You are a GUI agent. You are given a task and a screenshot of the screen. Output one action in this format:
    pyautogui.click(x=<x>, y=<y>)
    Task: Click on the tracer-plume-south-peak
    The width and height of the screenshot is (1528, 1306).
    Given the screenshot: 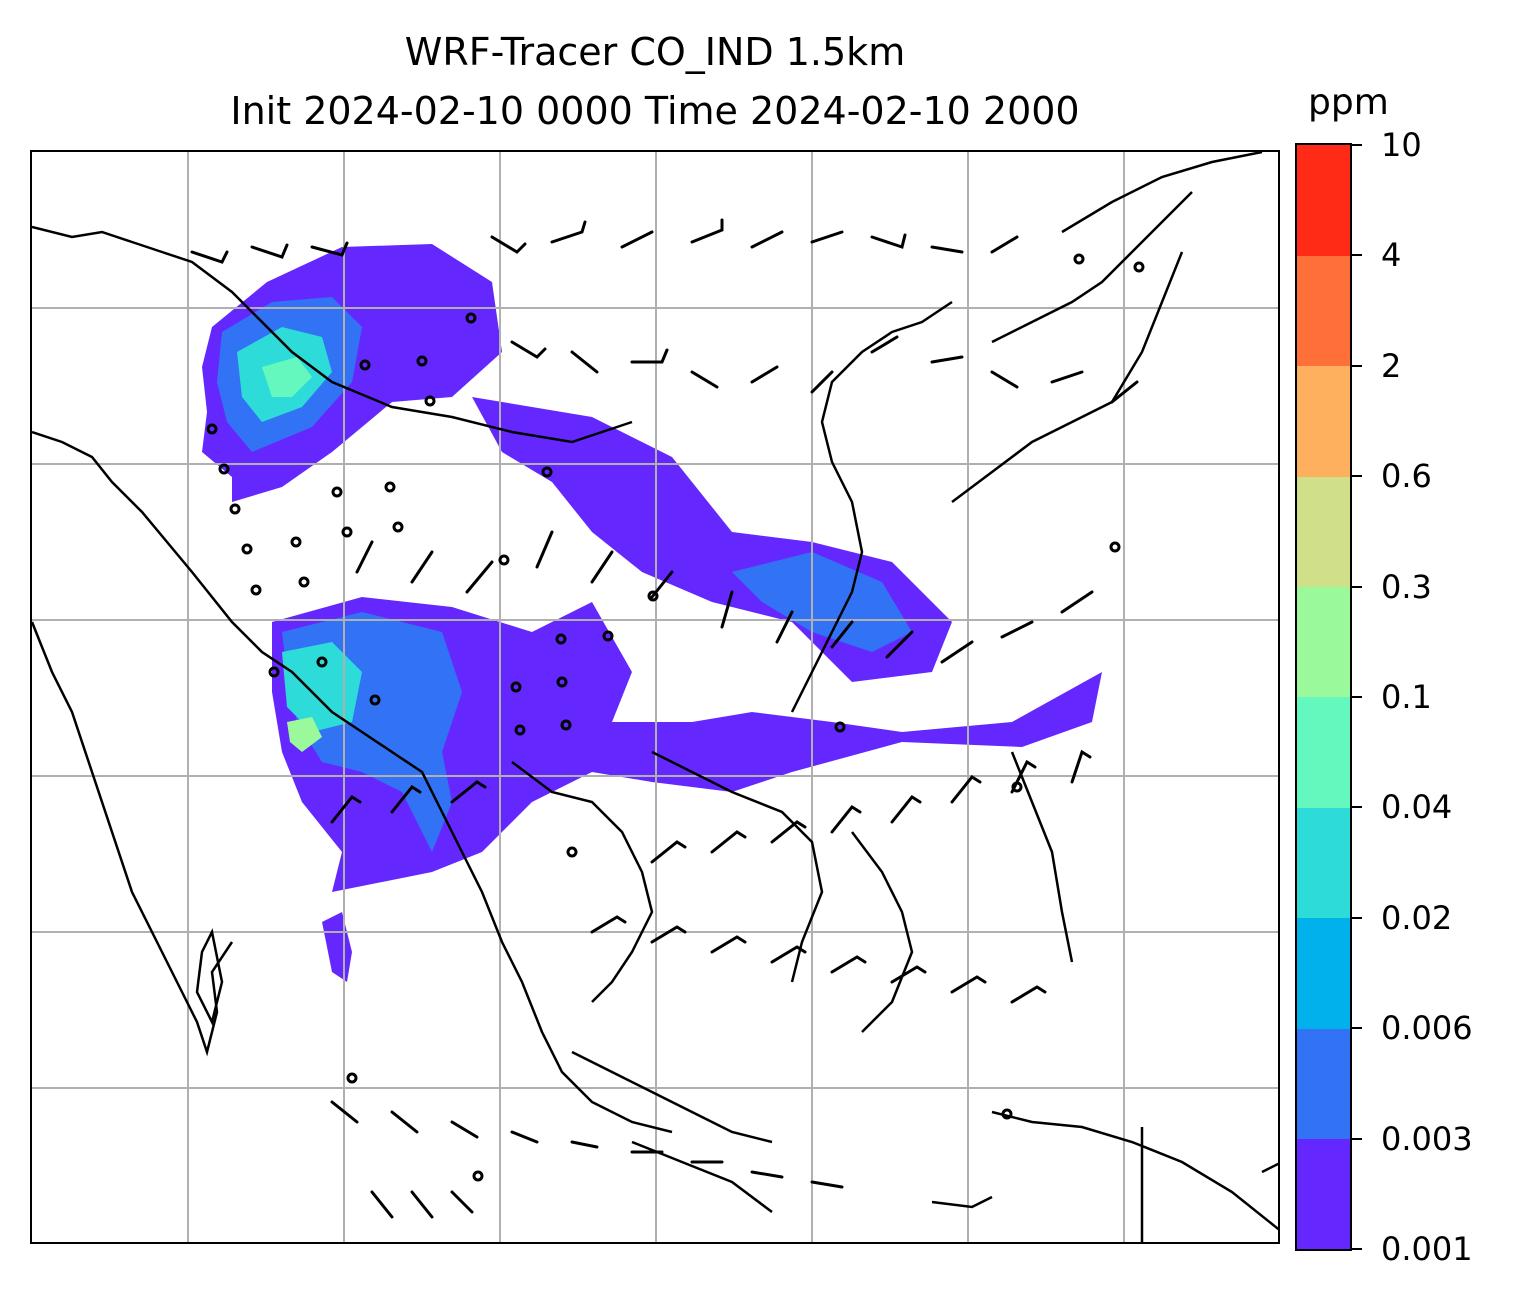 What is the action you would take?
    pyautogui.click(x=304, y=734)
    